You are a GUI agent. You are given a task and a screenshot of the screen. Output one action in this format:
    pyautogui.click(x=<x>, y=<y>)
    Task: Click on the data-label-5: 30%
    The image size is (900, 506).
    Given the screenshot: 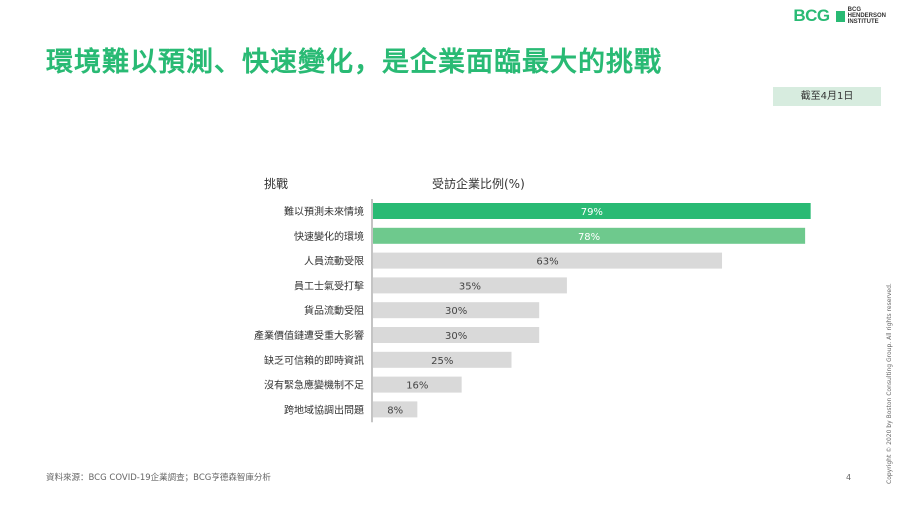 What is the action you would take?
    pyautogui.click(x=456, y=311)
    